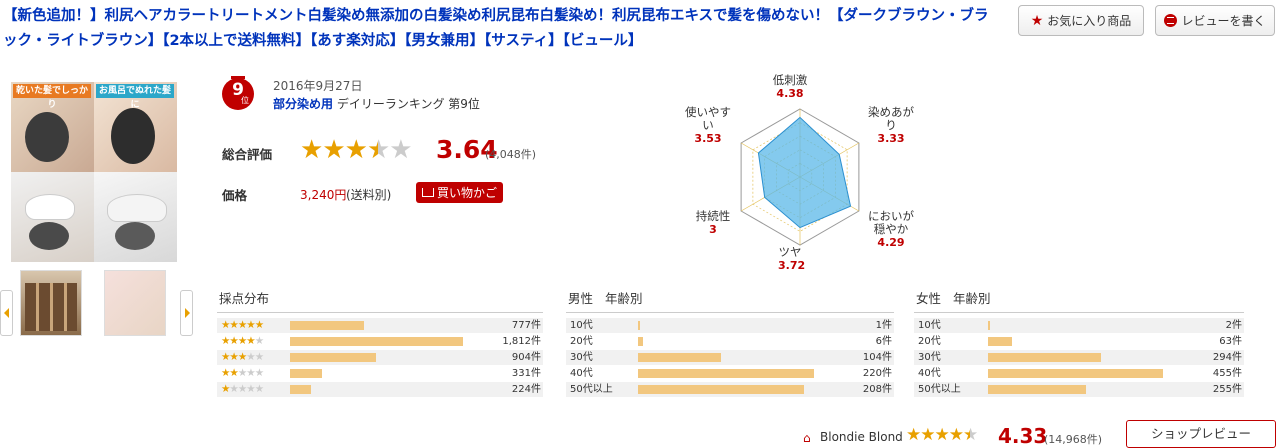 This screenshot has height=448, width=1286. What do you see at coordinates (238, 76) in the screenshot?
I see `crown-icon` at bounding box center [238, 76].